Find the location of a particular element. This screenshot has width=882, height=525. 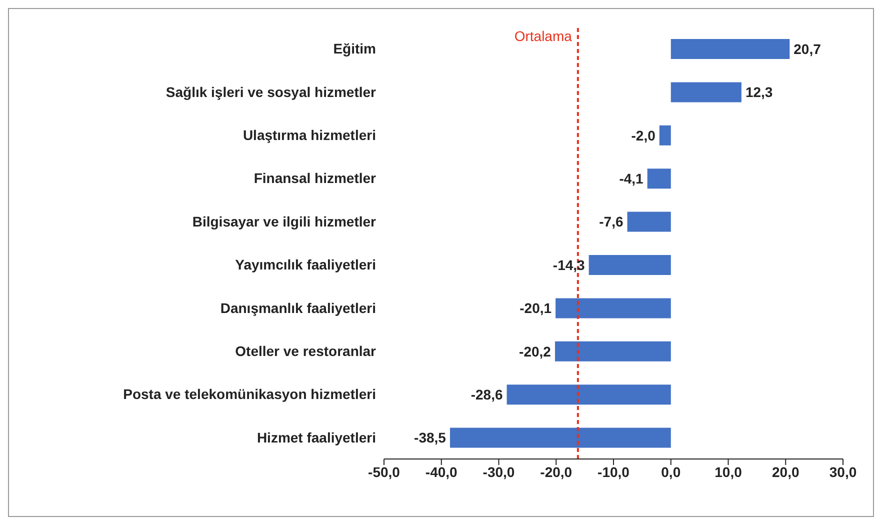

data-label: -38,5 is located at coordinates (430, 438).